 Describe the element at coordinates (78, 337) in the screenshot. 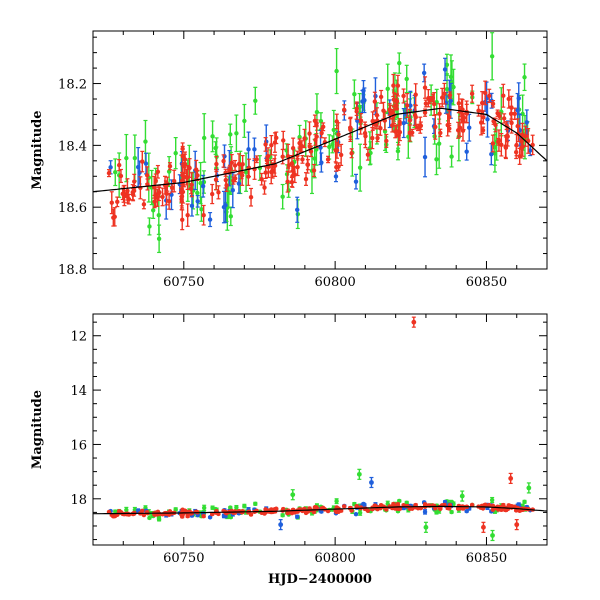

I see `y-tick-label: 12` at that location.